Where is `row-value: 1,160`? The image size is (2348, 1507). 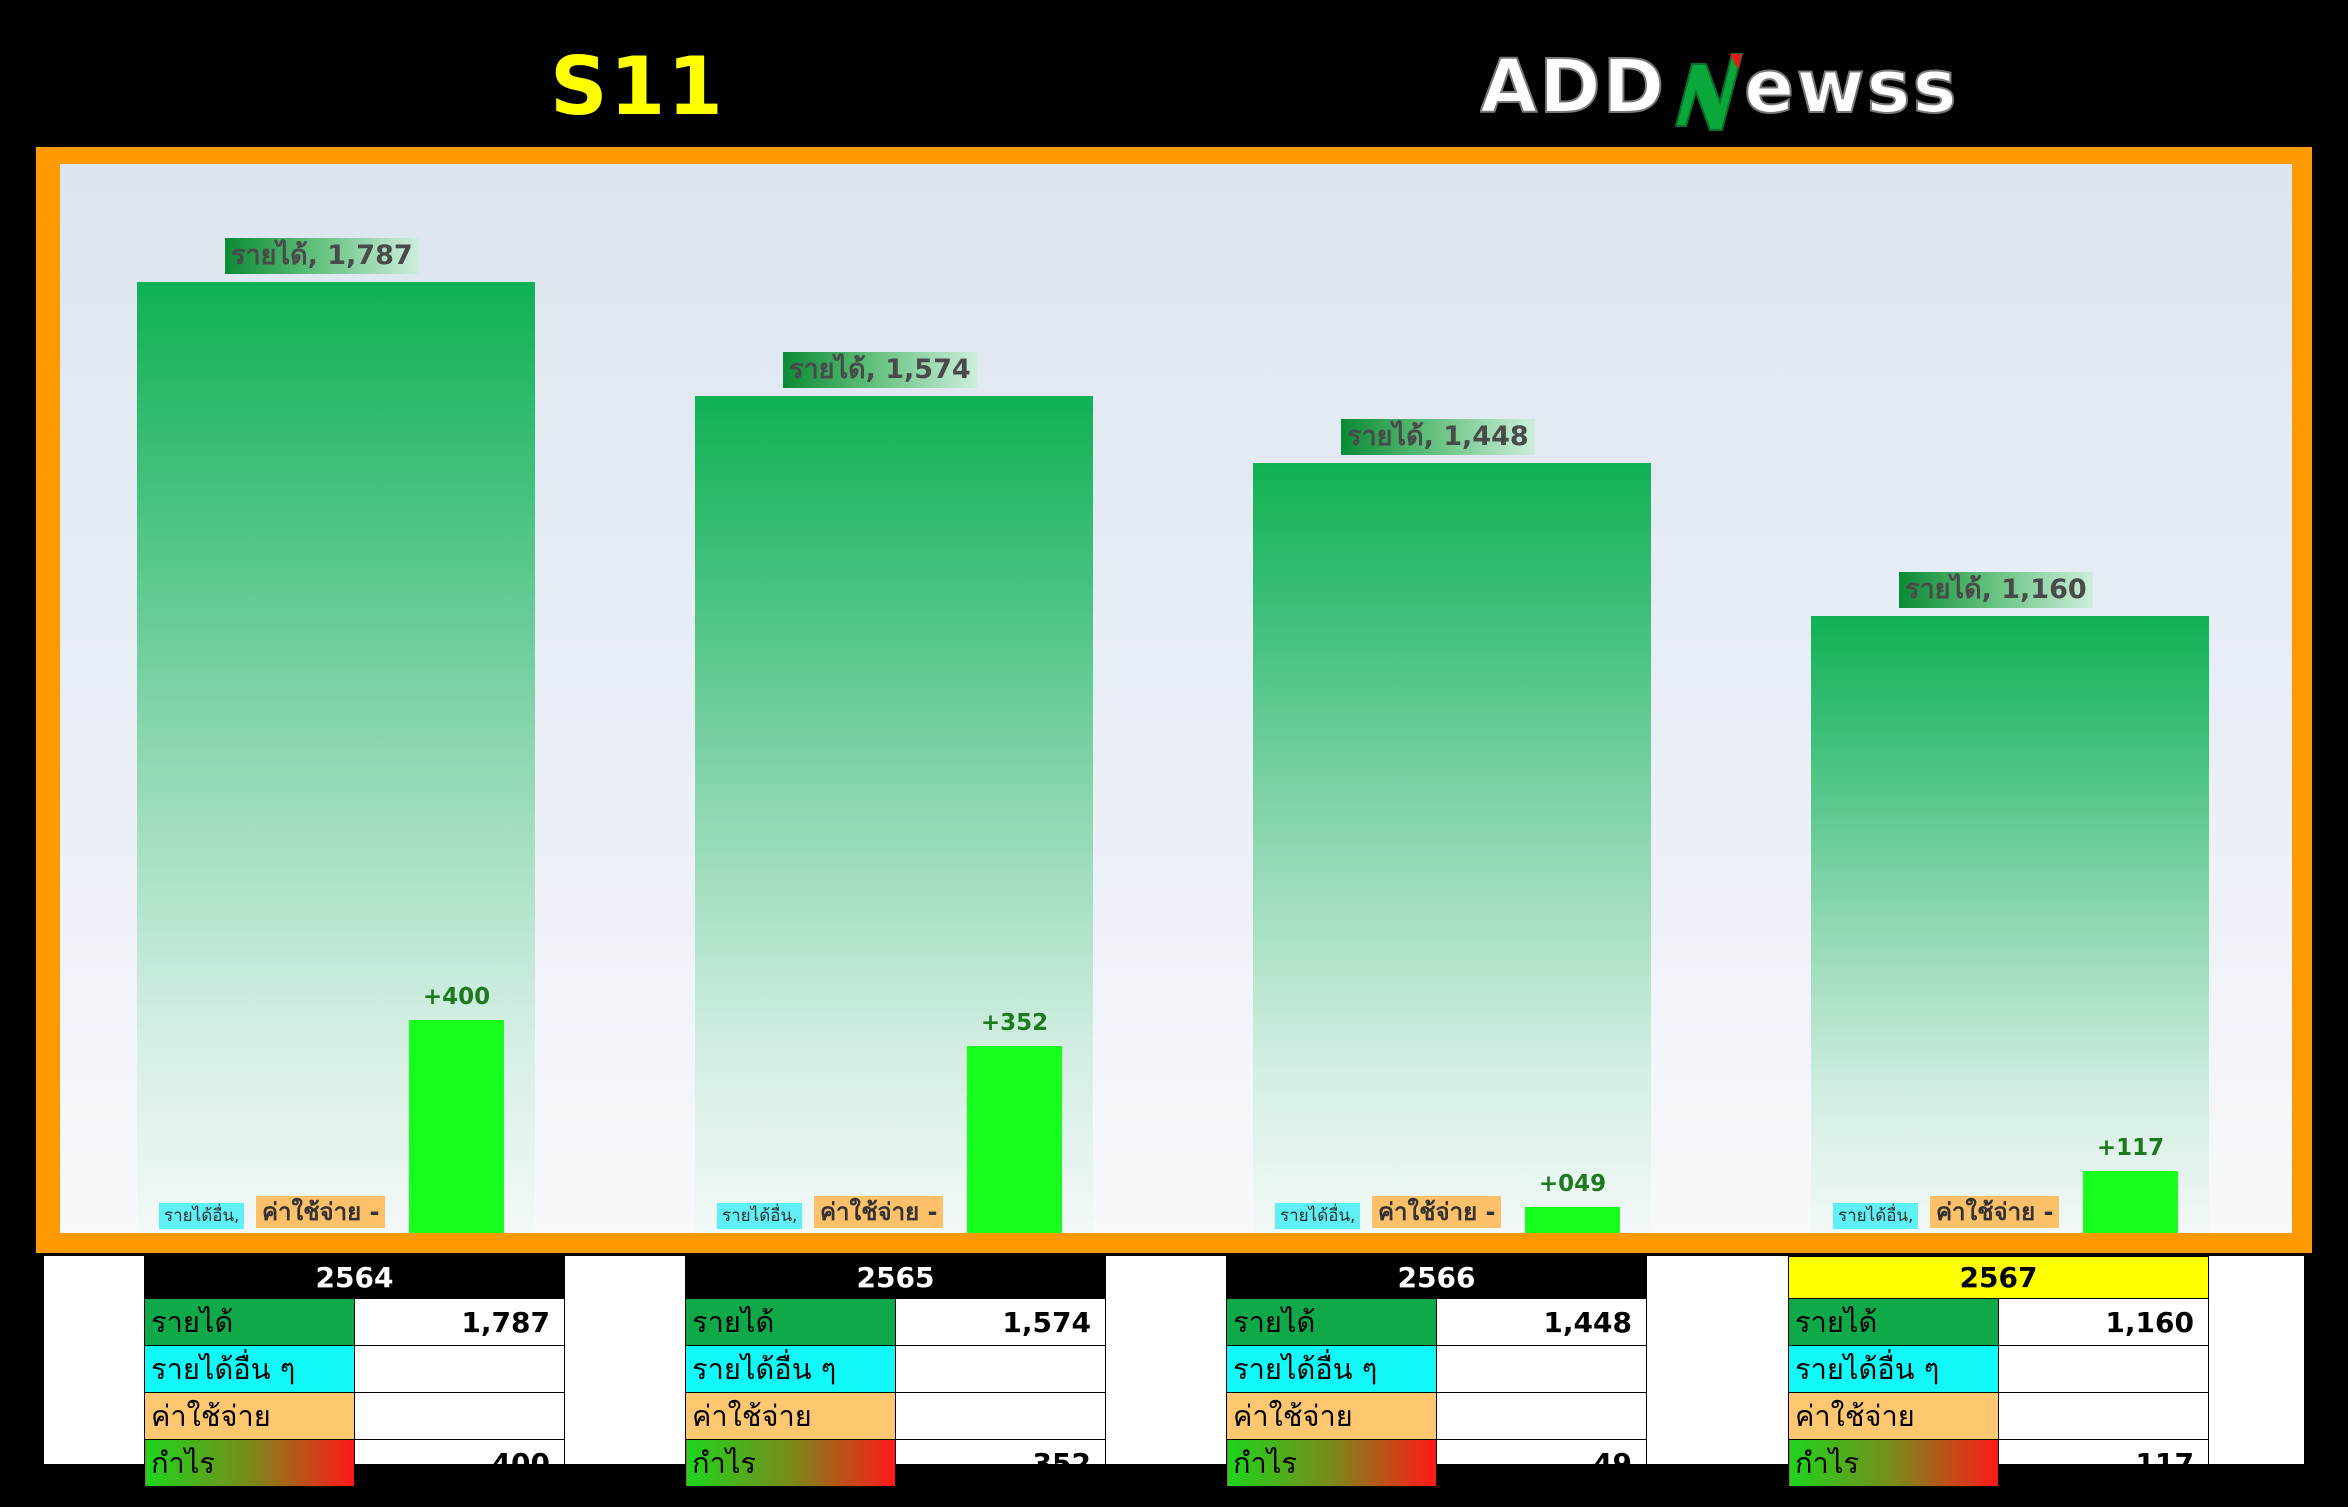 row-value: 1,160 is located at coordinates (2103, 1322).